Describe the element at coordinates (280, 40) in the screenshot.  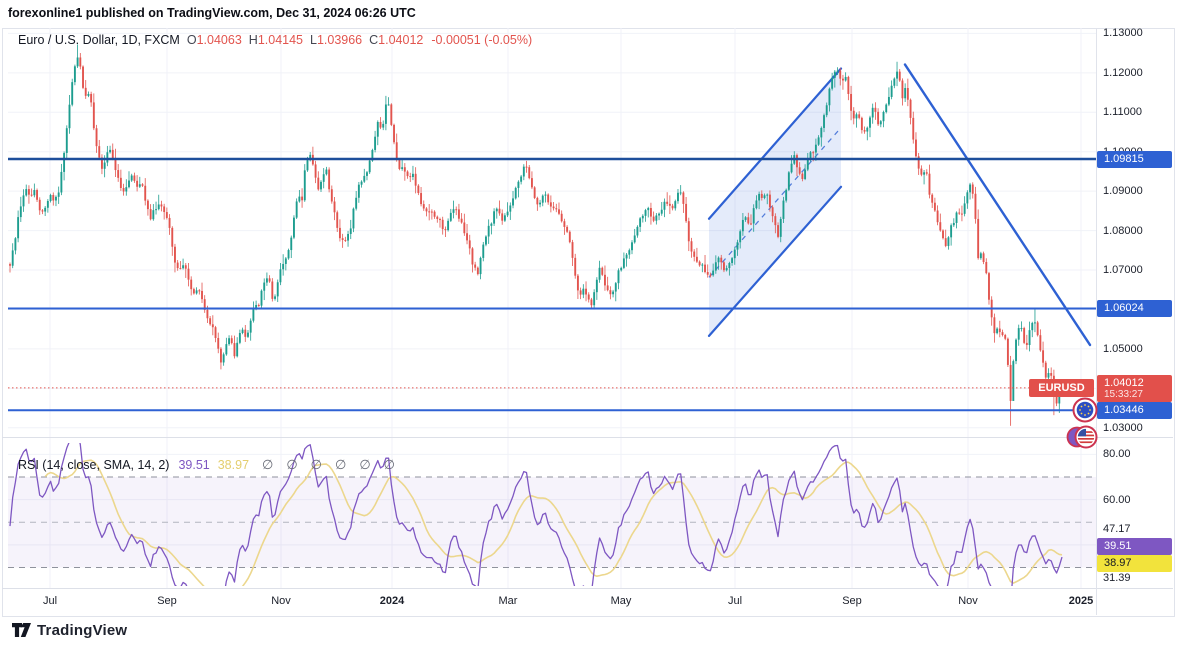
I see `ohlc-value: 1.04145` at that location.